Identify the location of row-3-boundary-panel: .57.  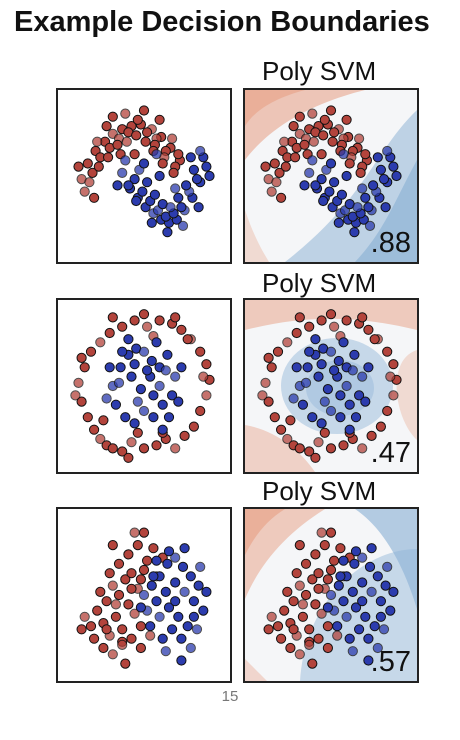
(331, 595).